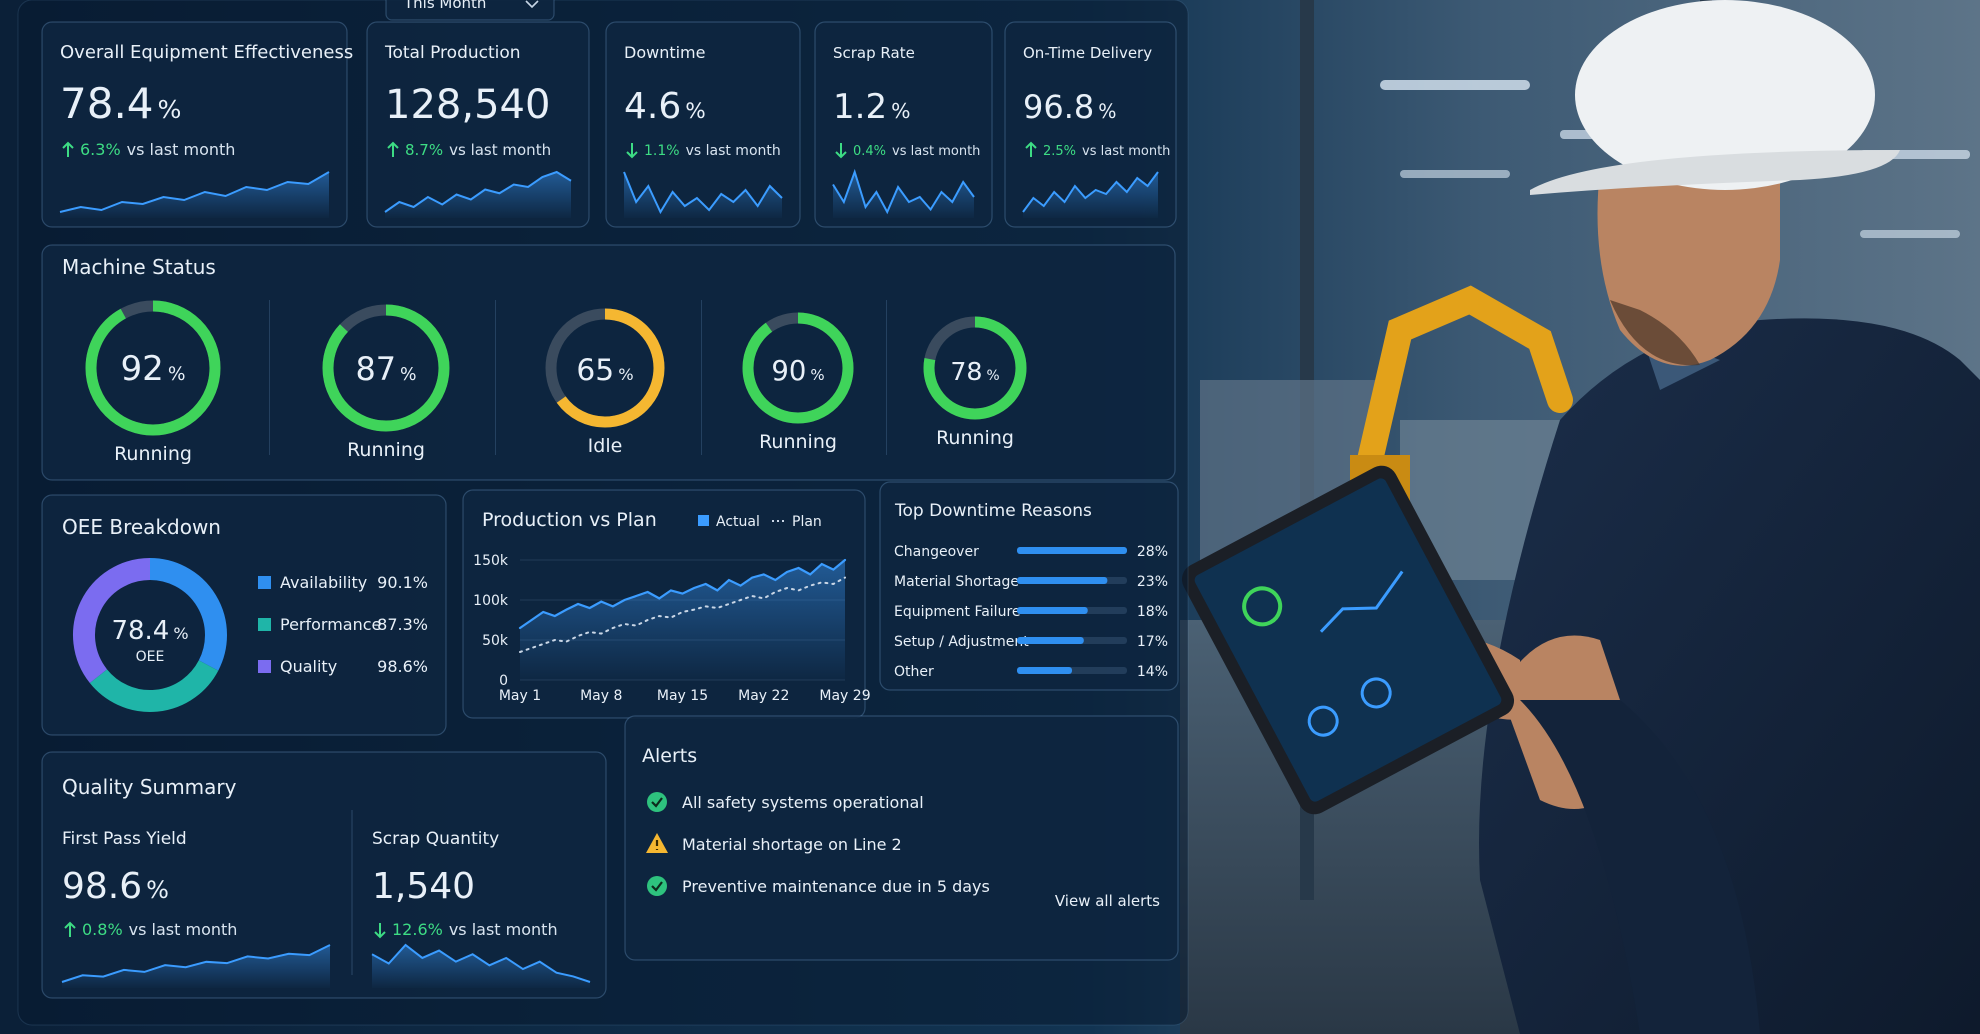  I want to click on value-label: 98.6%, so click(402, 666).